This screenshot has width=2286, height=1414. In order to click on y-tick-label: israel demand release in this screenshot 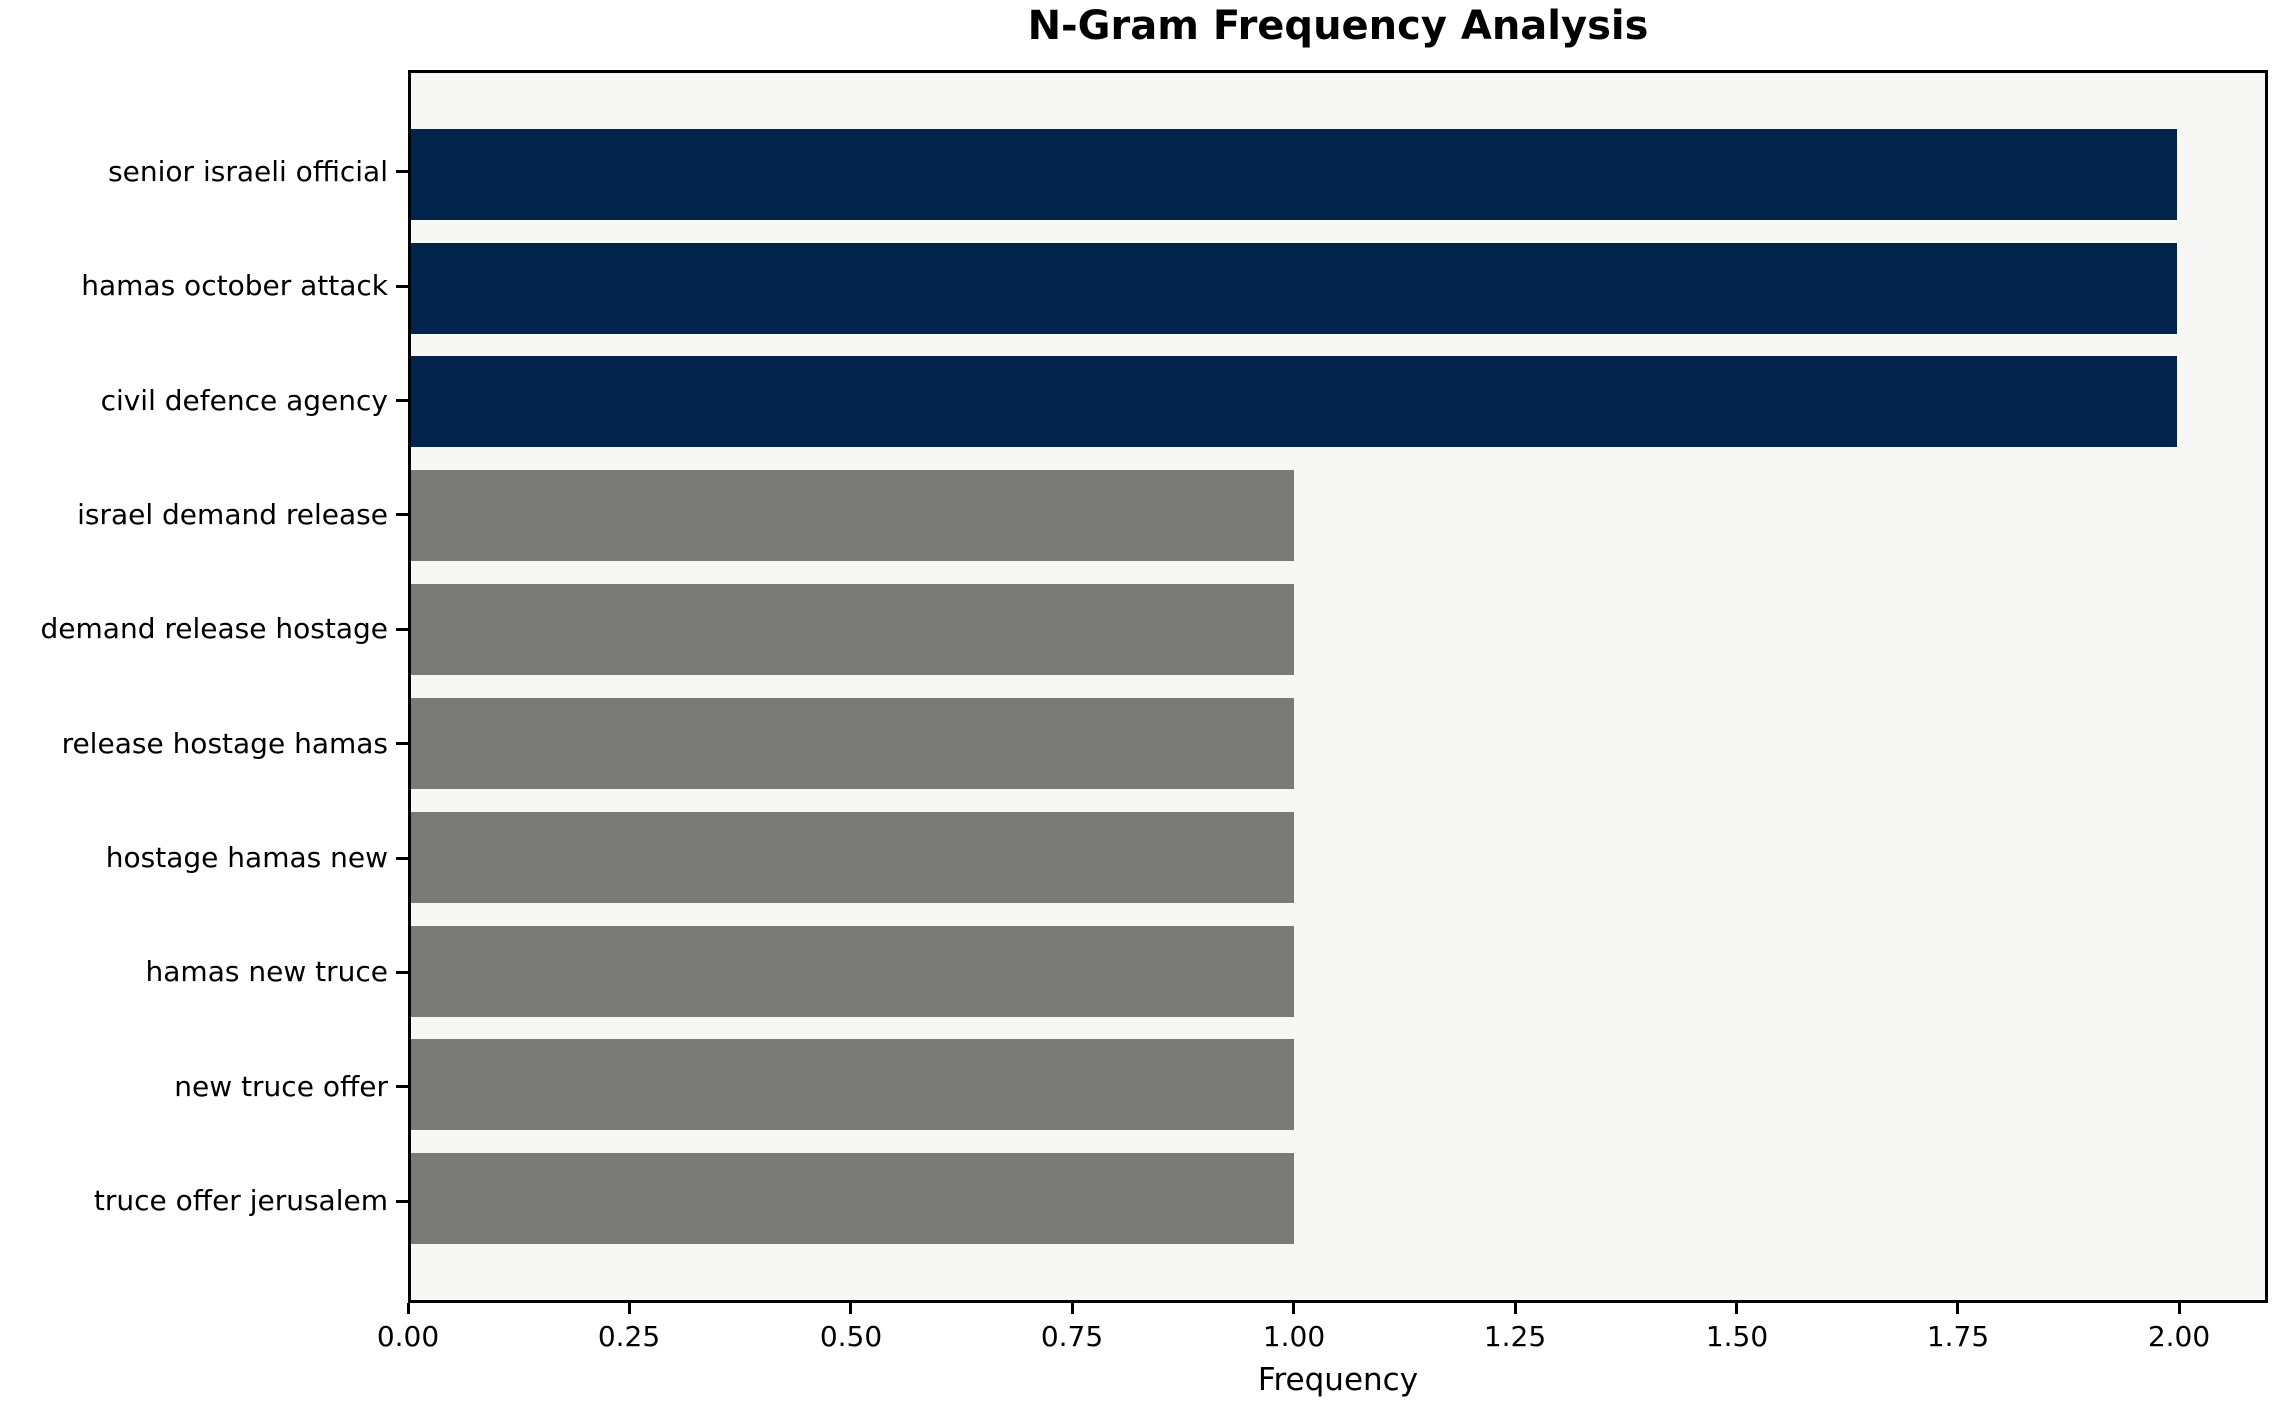, I will do `click(232, 514)`.